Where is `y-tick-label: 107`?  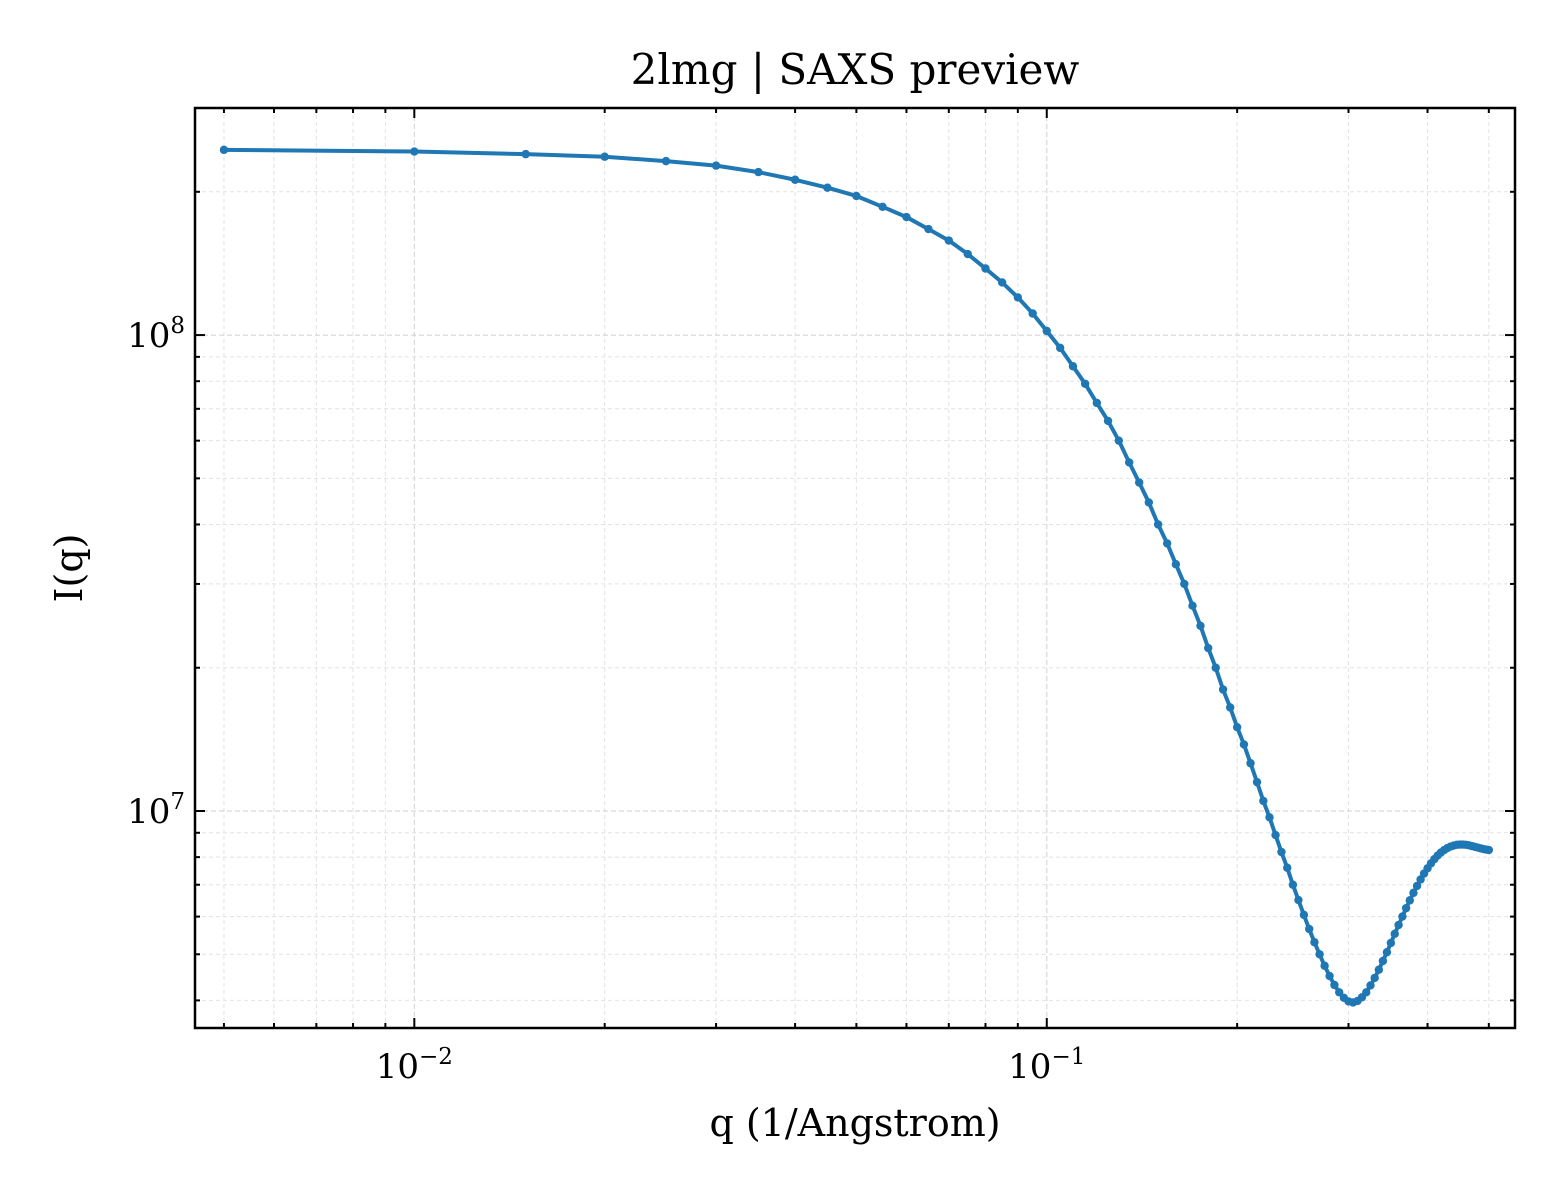 y-tick-label: 107 is located at coordinates (156, 810).